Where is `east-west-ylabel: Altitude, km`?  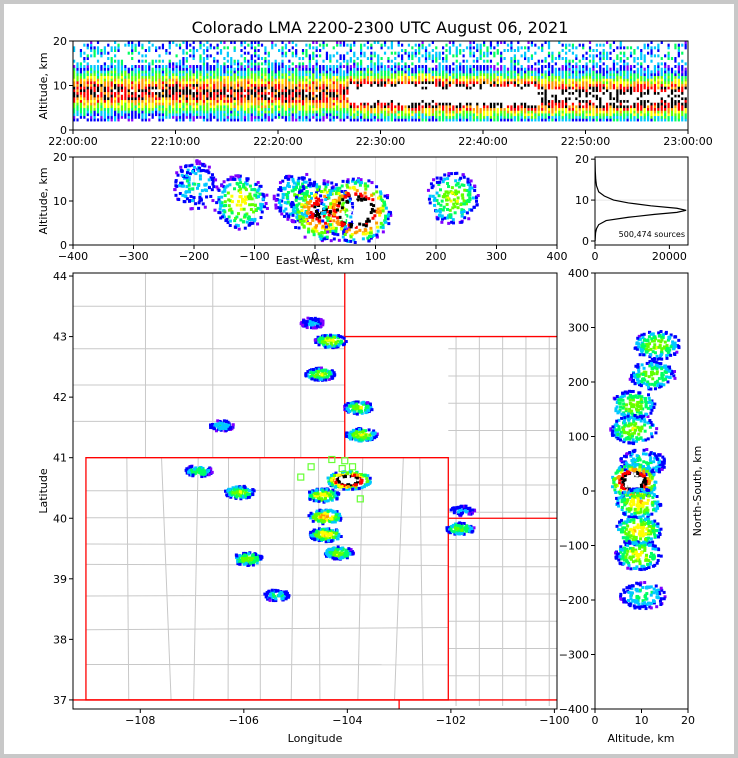 east-west-ylabel: Altitude, km is located at coordinates (43, 200).